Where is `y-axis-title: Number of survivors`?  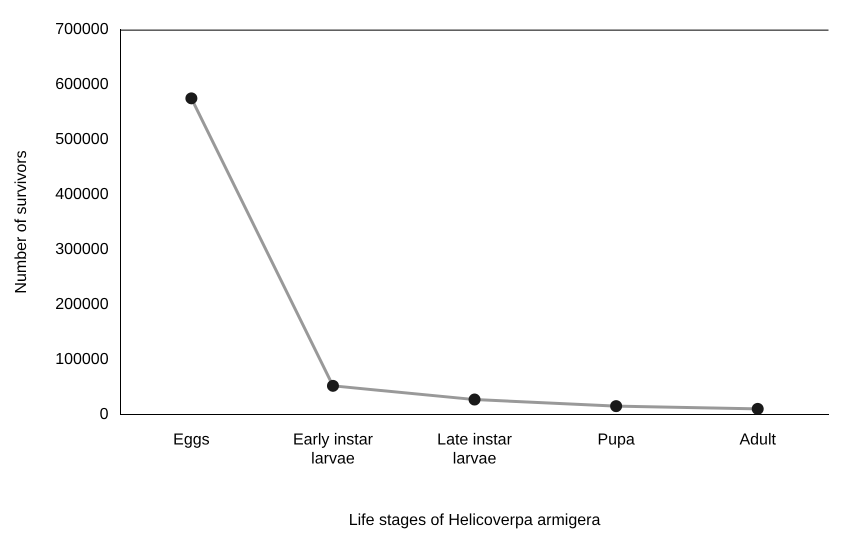 y-axis-title: Number of survivors is located at coordinates (21, 222).